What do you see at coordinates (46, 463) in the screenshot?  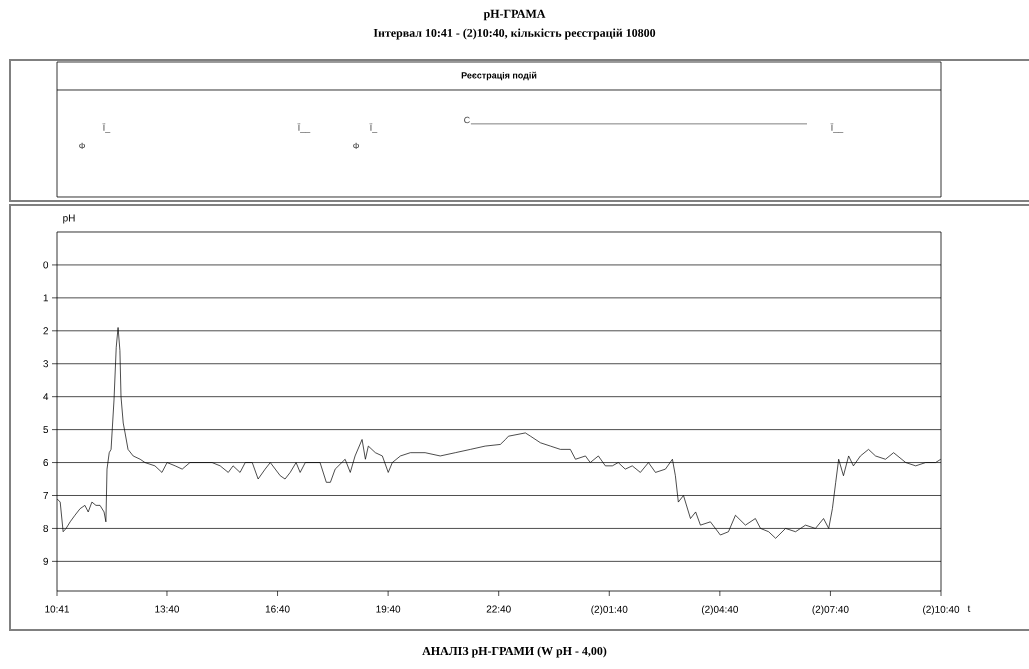 I see `y-tick-label: 6` at bounding box center [46, 463].